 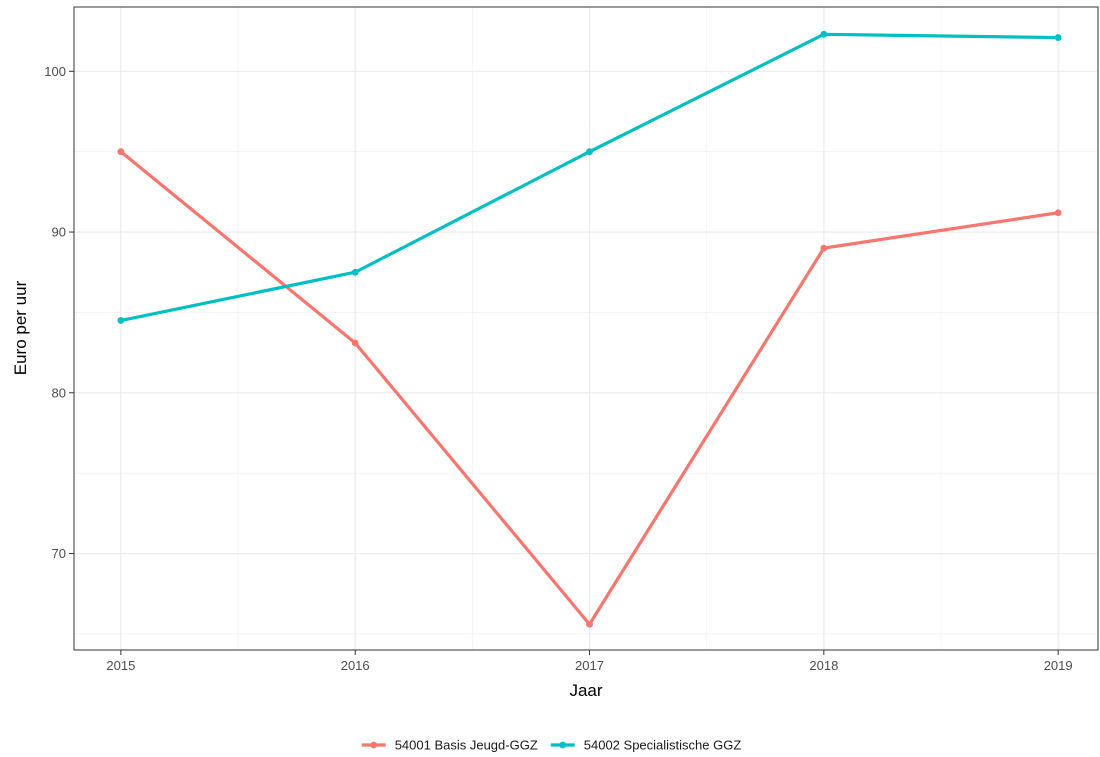 What do you see at coordinates (355, 665) in the screenshot?
I see `x-tick-label: 2016` at bounding box center [355, 665].